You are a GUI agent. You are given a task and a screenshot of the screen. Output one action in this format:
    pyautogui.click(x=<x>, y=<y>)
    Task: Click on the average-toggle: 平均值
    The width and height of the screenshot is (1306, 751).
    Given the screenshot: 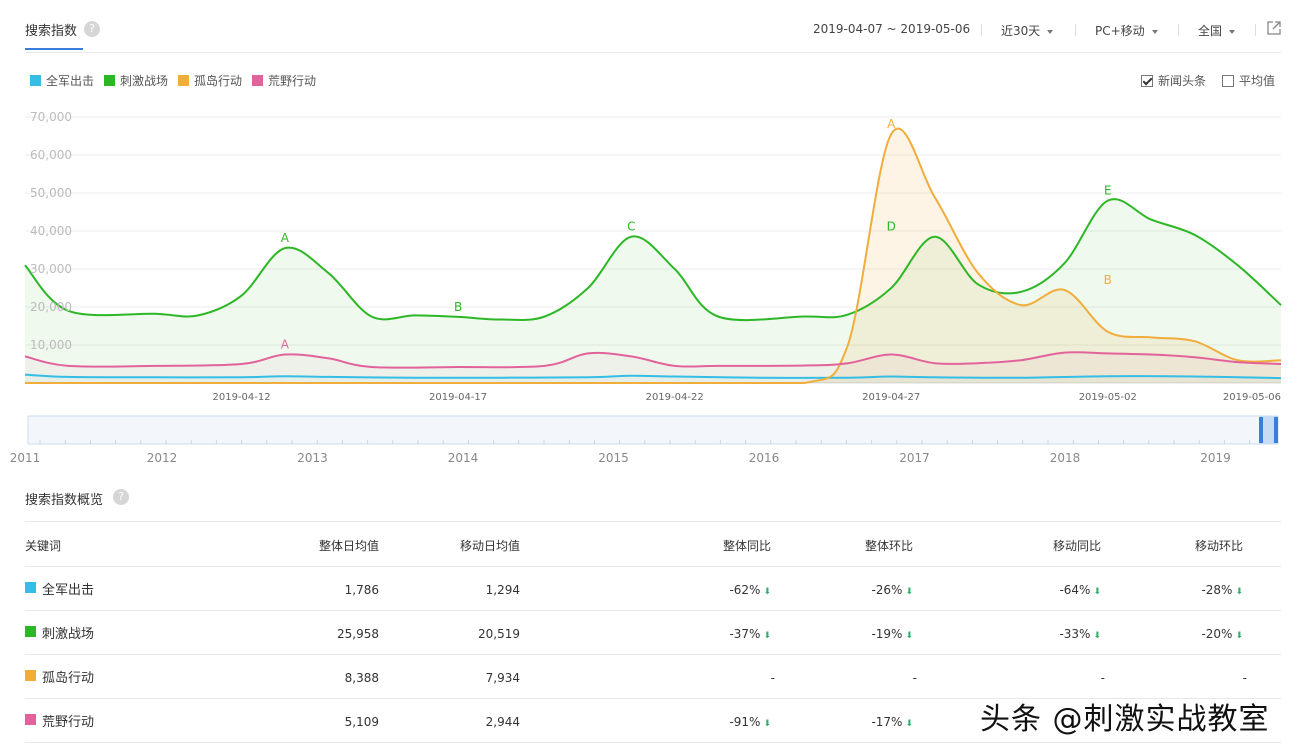 What is the action you would take?
    pyautogui.click(x=1248, y=80)
    